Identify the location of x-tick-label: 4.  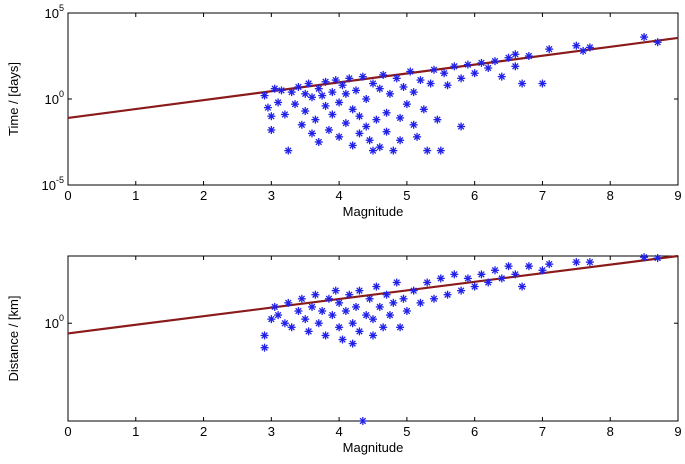
(338, 195).